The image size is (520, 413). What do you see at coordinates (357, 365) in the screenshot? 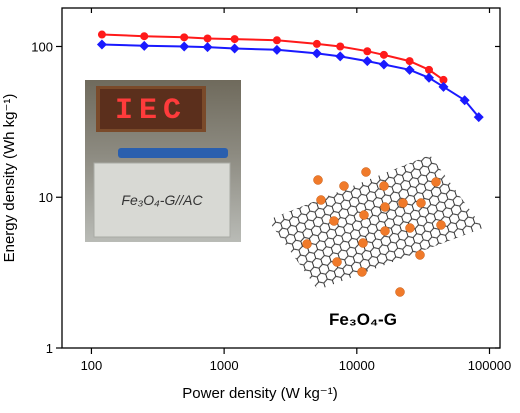
I see `x-tick-label: 10000` at bounding box center [357, 365].